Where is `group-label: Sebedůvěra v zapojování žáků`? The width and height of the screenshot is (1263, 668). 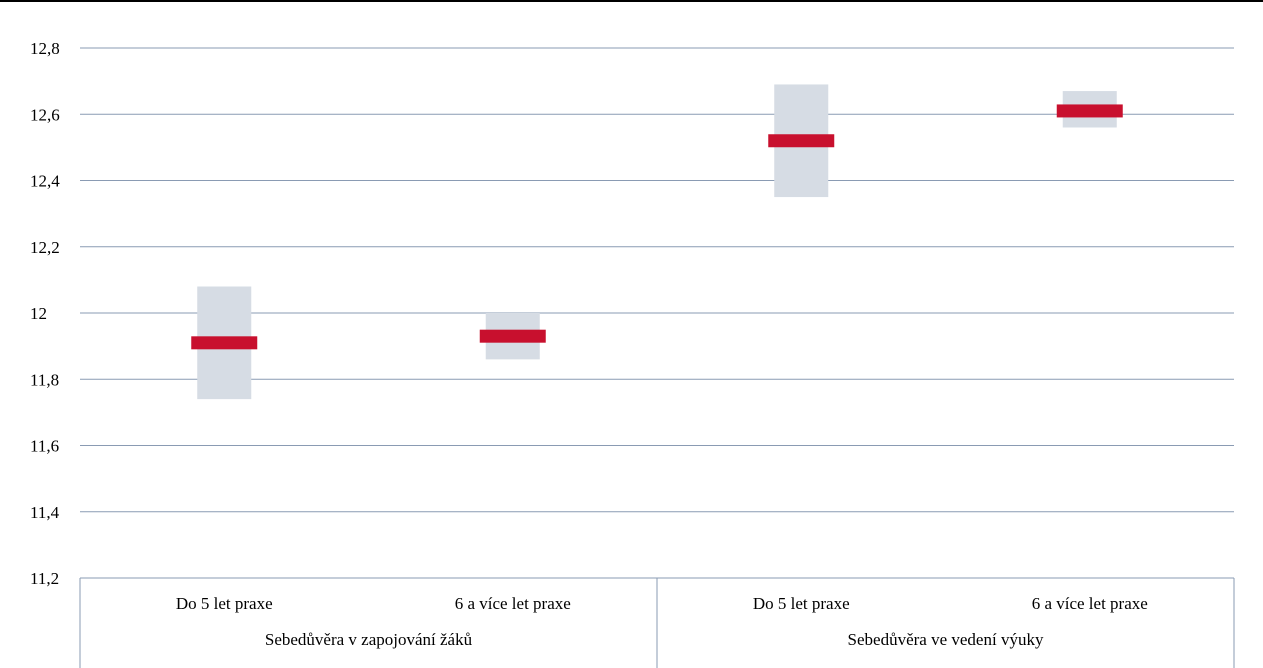
group-label: Sebedůvěra v zapojování žáků is located at coordinates (369, 639).